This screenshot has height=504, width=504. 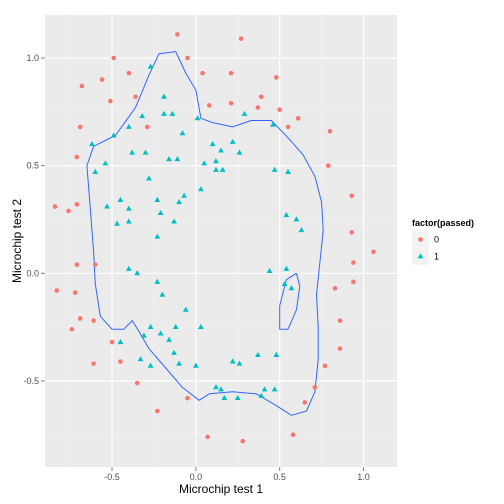 I want to click on y-tick-label: 0.5, so click(x=32, y=166).